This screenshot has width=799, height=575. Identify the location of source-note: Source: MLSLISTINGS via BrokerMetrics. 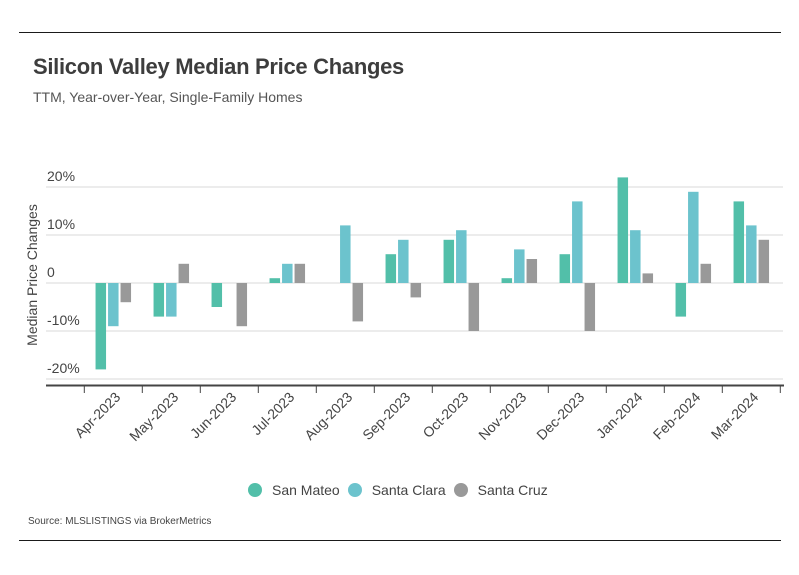
(120, 521).